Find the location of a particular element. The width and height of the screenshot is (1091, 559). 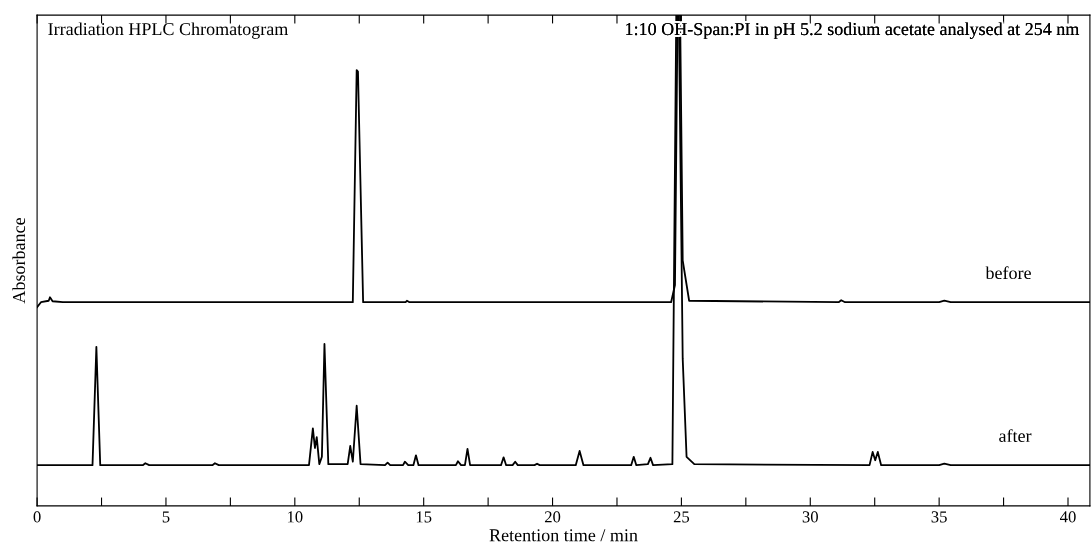

x-tick-label: 40 is located at coordinates (1067, 517).